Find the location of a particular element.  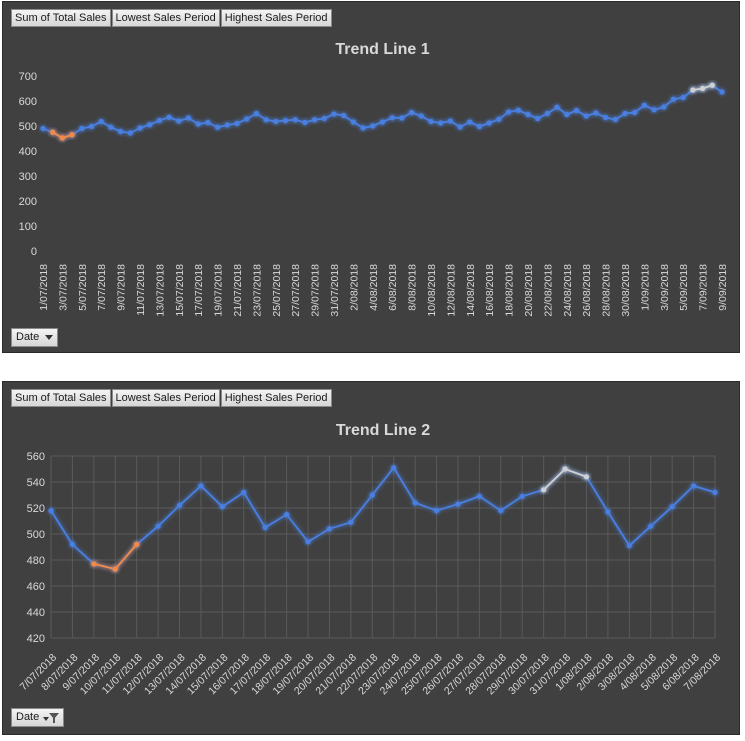

x-tick-label: 30/08/2018 is located at coordinates (626, 290).